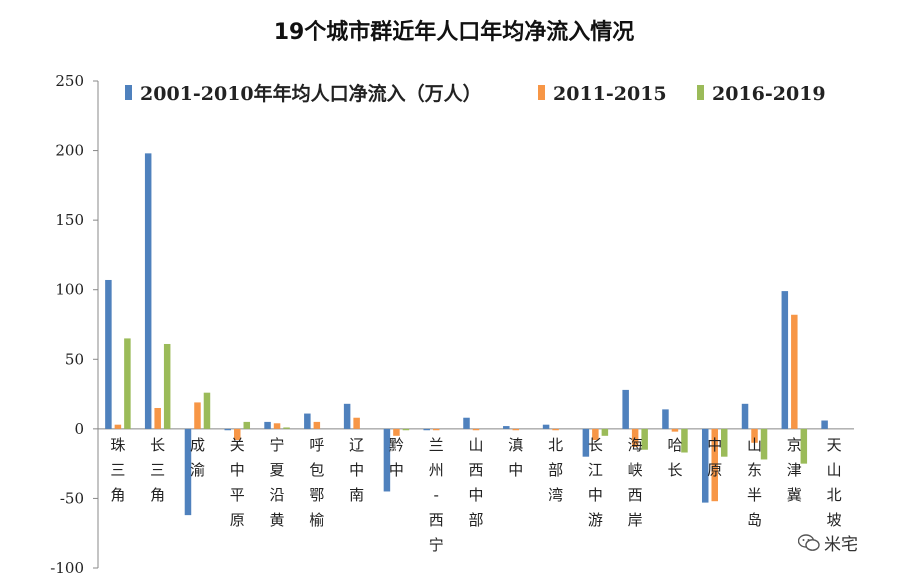  I want to click on bar-2-山西中部, so click(476, 429).